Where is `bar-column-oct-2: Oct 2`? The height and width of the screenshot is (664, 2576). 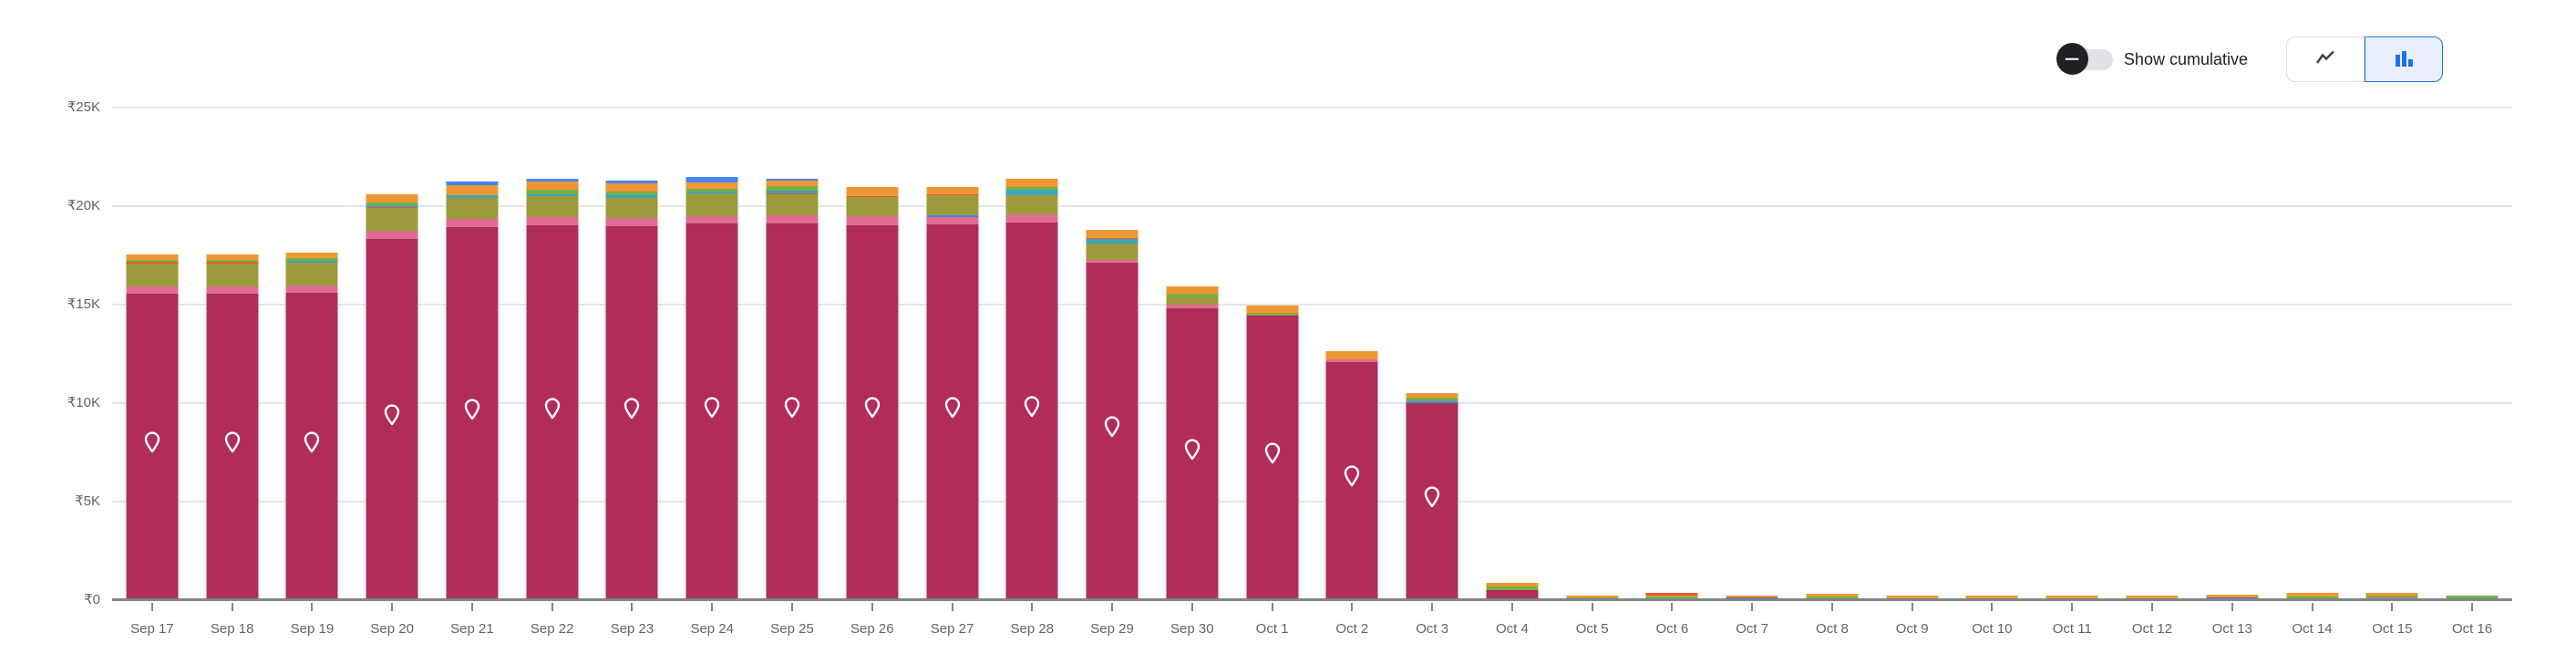 bar-column-oct-2: Oct 2 is located at coordinates (1352, 372).